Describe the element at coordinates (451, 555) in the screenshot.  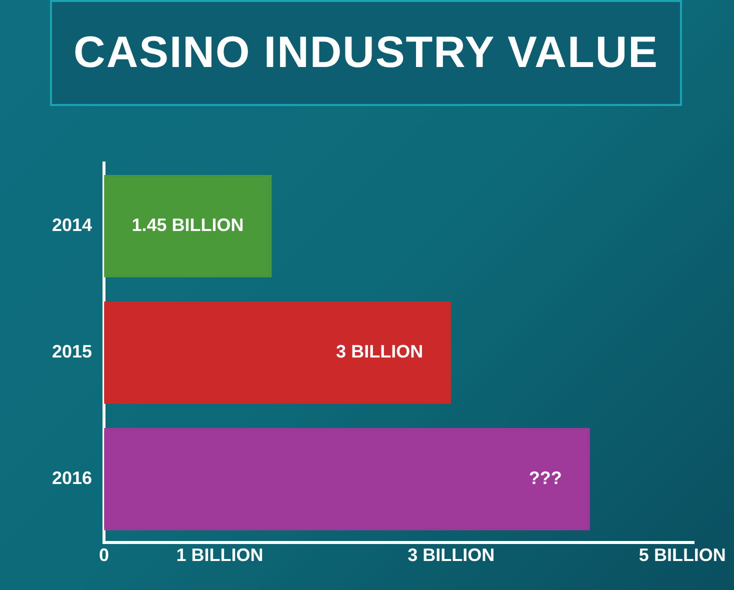
I see `x-tick-label: 3 BILLION` at that location.